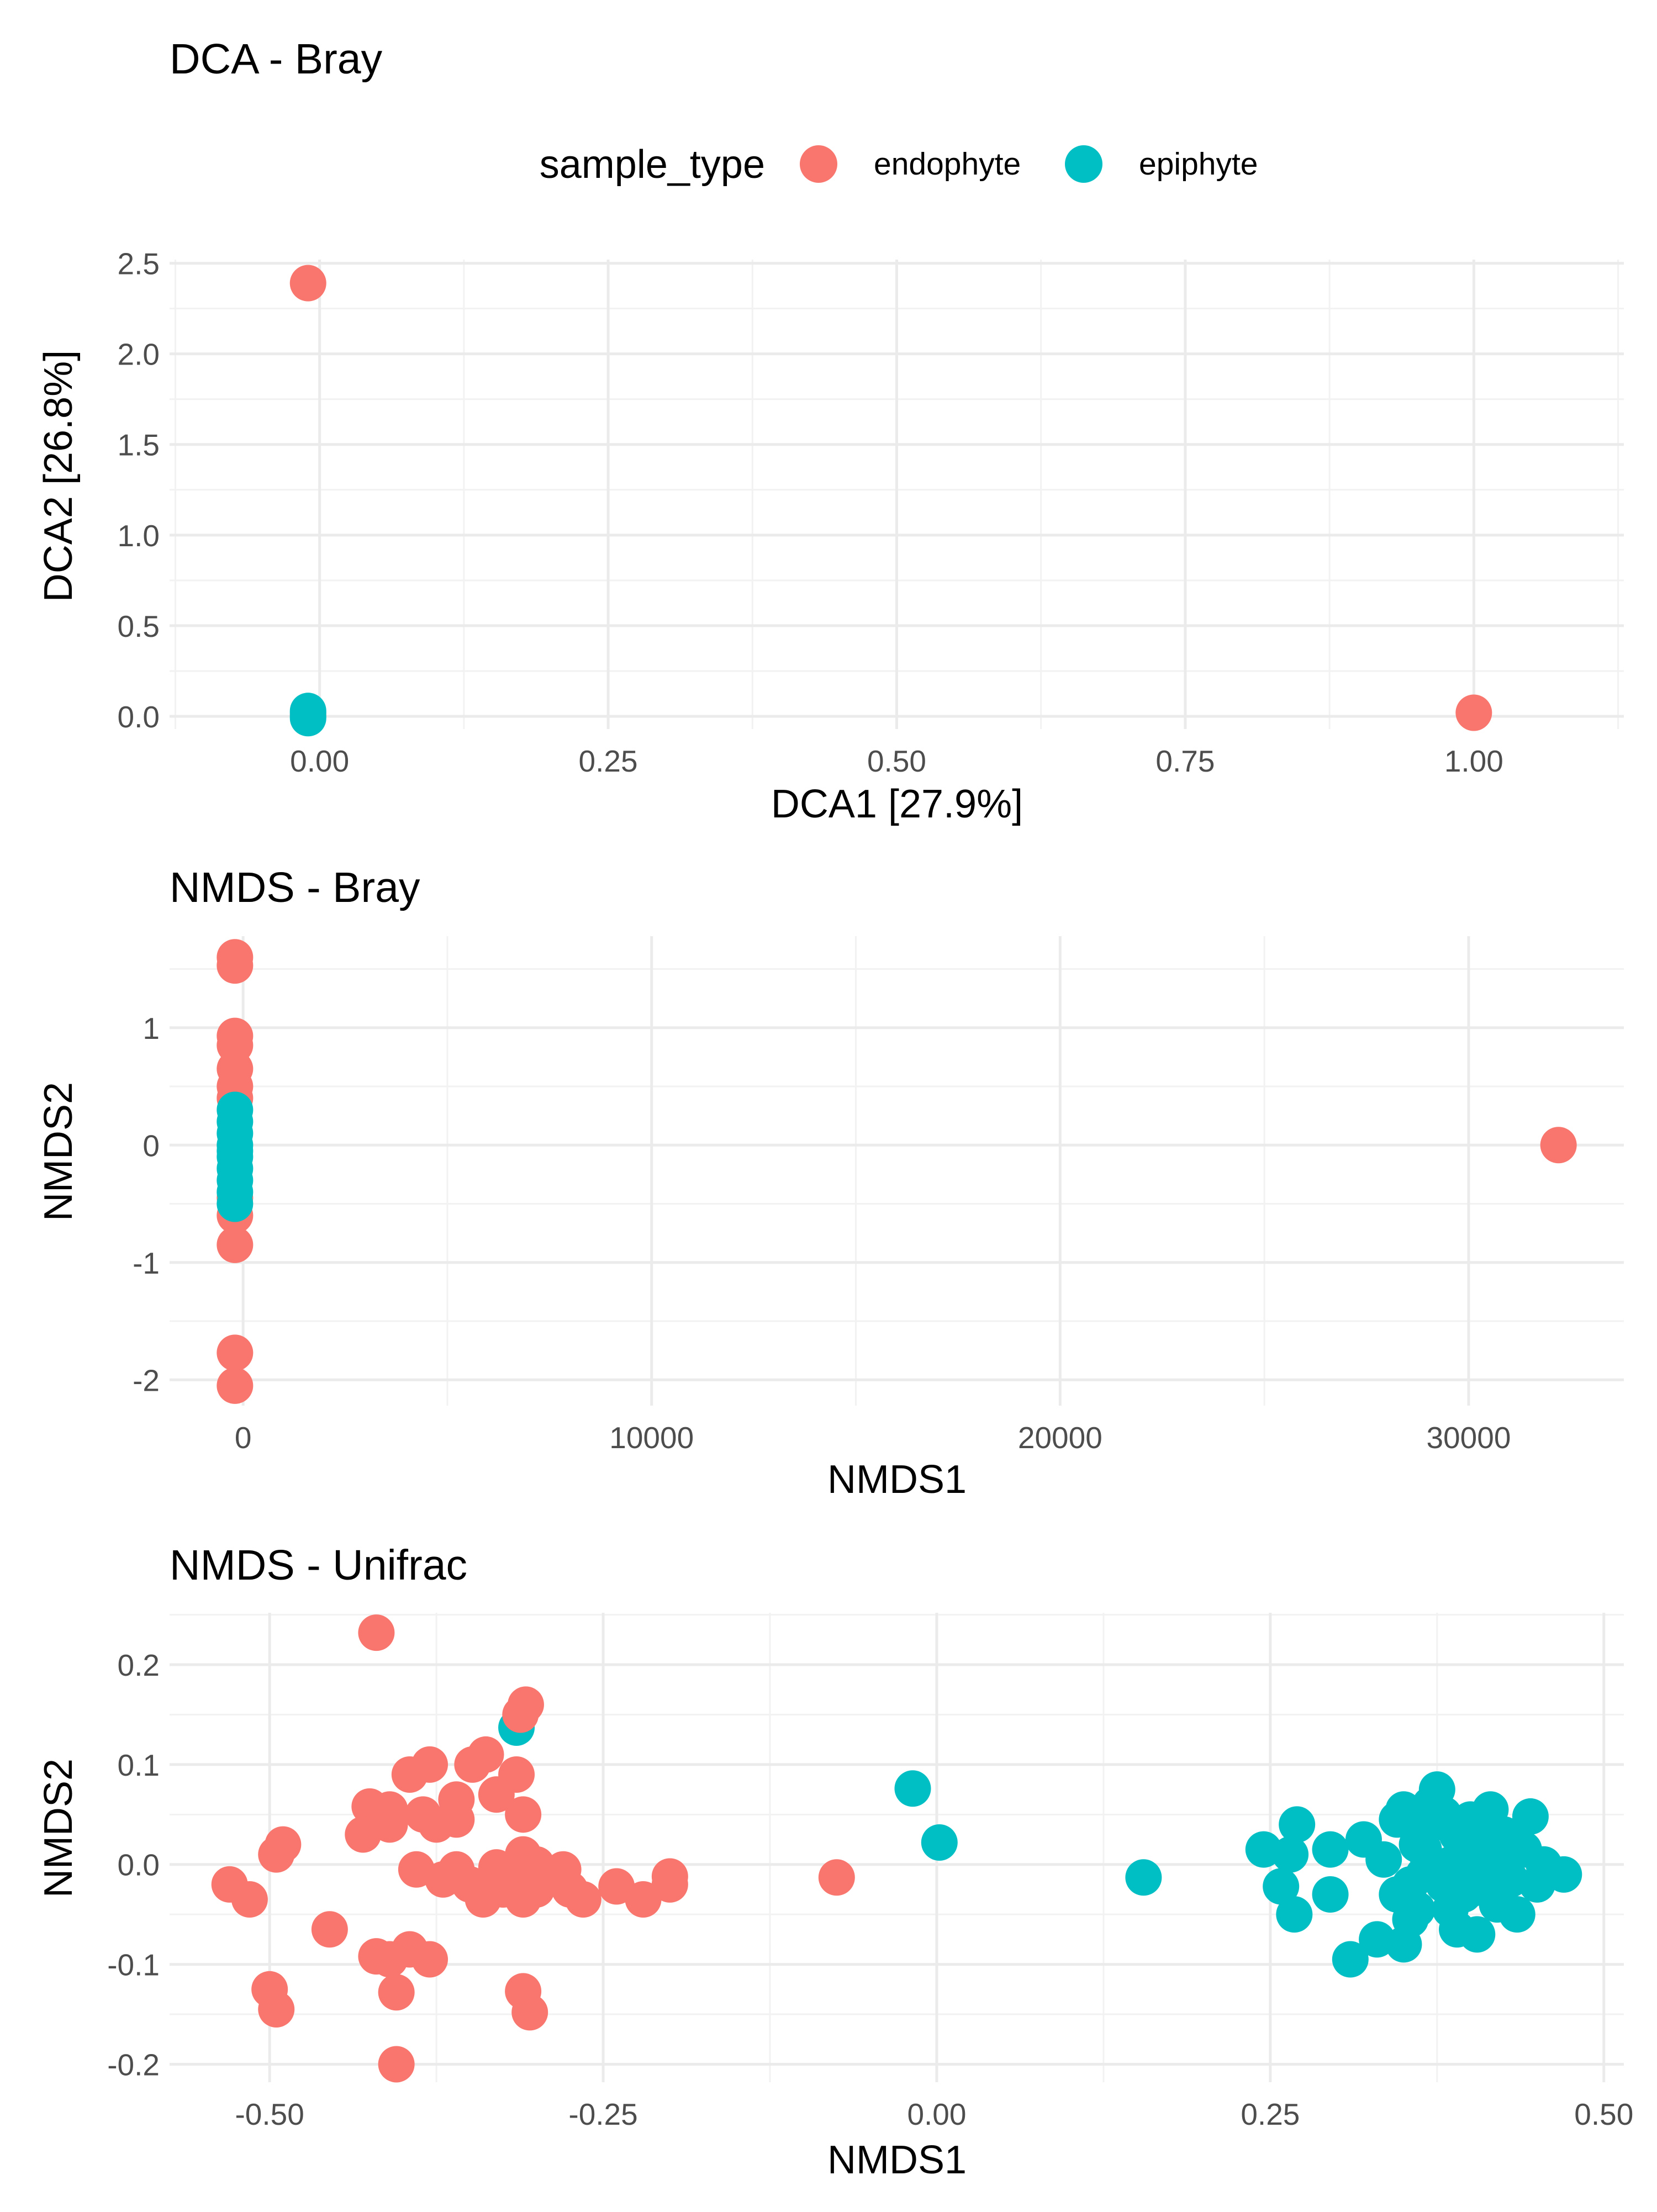 This screenshot has width=1657, height=2212. I want to click on legend-key-endophyte, so click(818, 164).